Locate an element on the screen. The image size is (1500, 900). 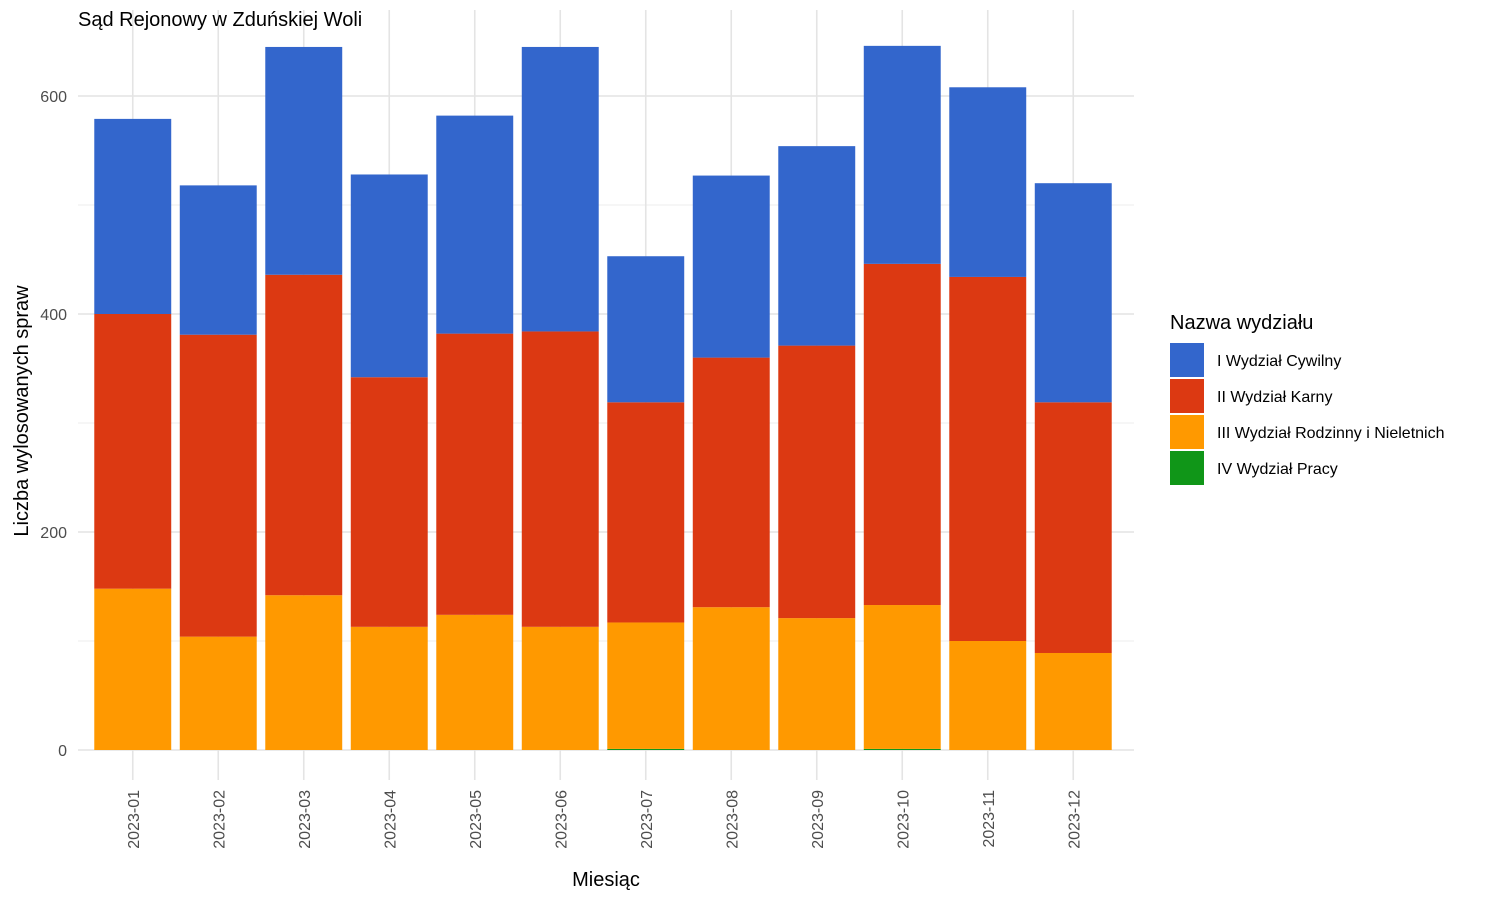
x-tick-label: 2023-05 is located at coordinates (476, 819).